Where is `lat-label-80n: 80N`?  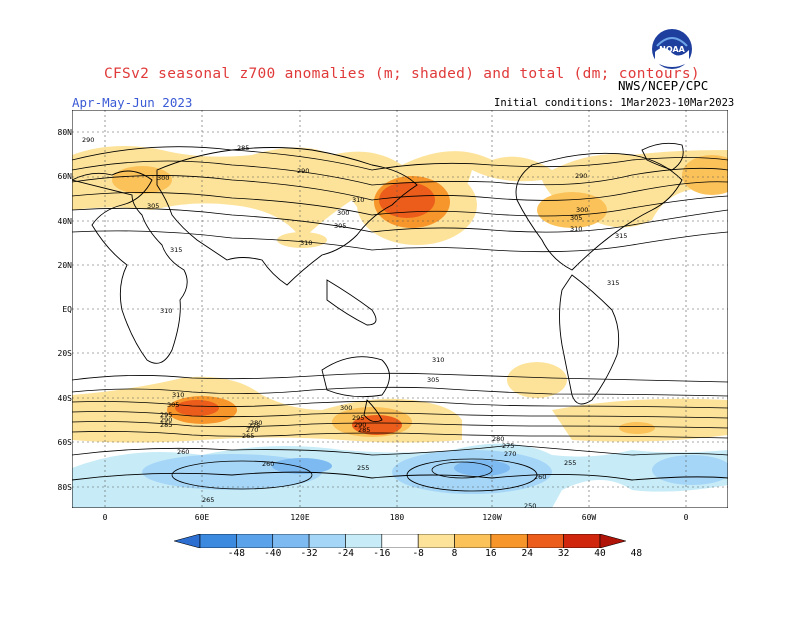 lat-label-80n: 80N is located at coordinates (64, 132).